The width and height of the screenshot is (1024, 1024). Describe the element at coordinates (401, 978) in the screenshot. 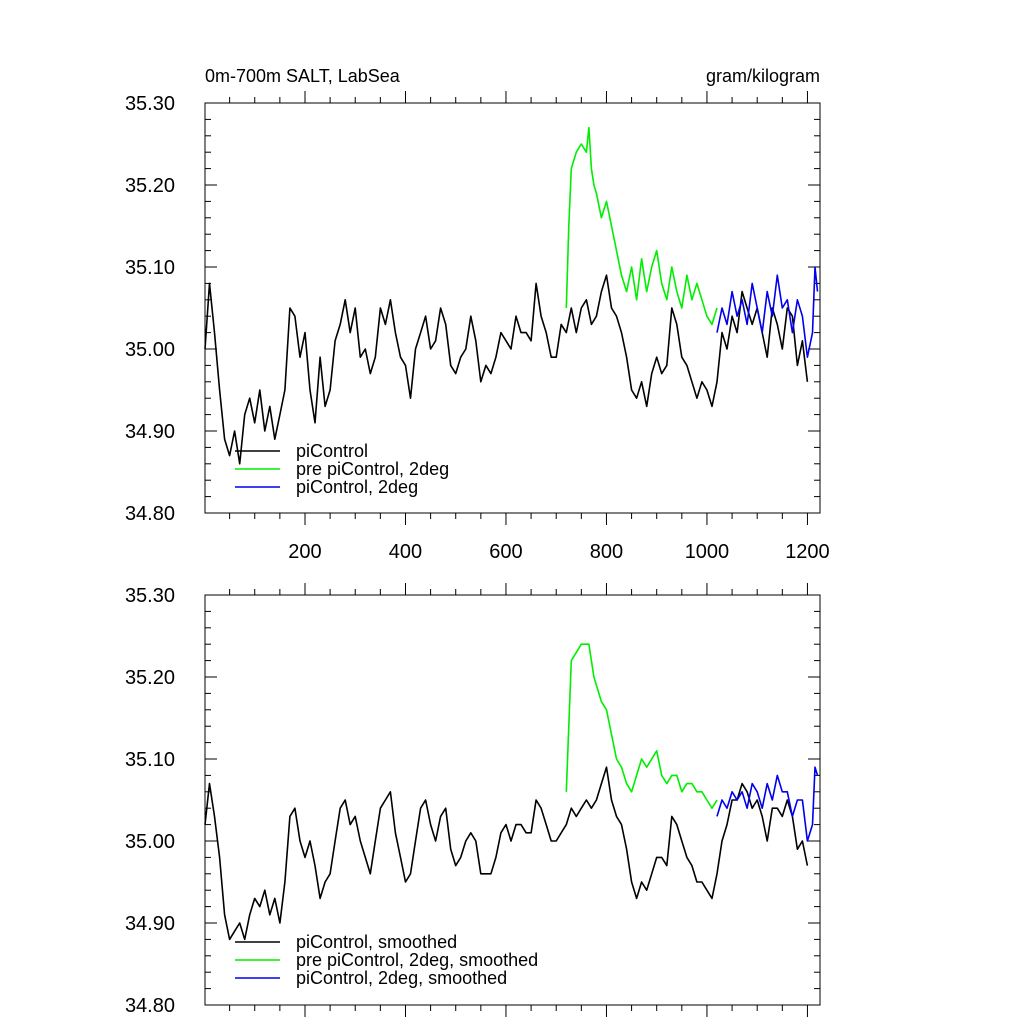

I see `legend-label: piControl, 2deg, smoothed` at that location.